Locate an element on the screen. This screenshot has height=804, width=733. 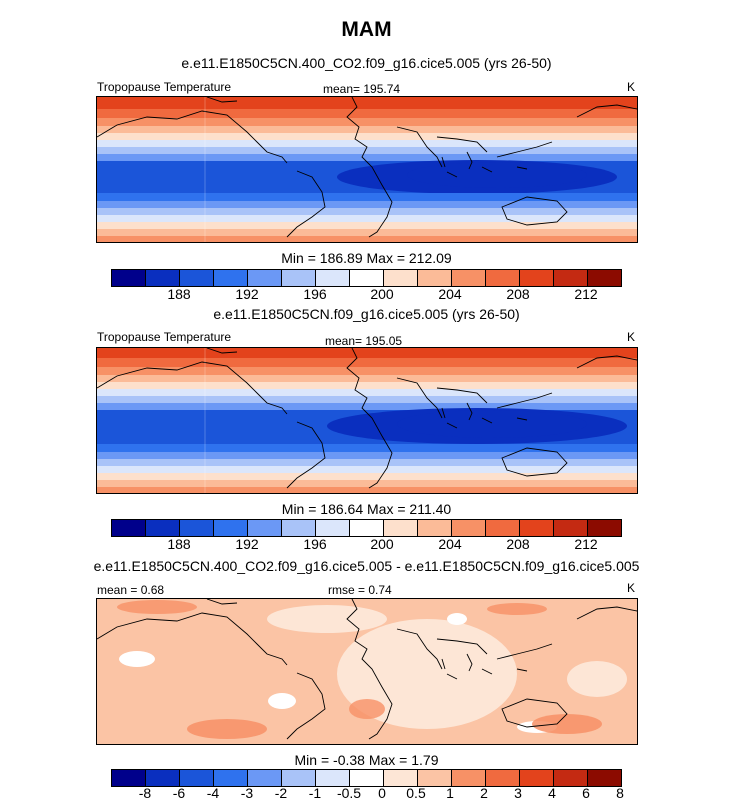
panel2-colorbar-tick: 208 is located at coordinates (518, 544).